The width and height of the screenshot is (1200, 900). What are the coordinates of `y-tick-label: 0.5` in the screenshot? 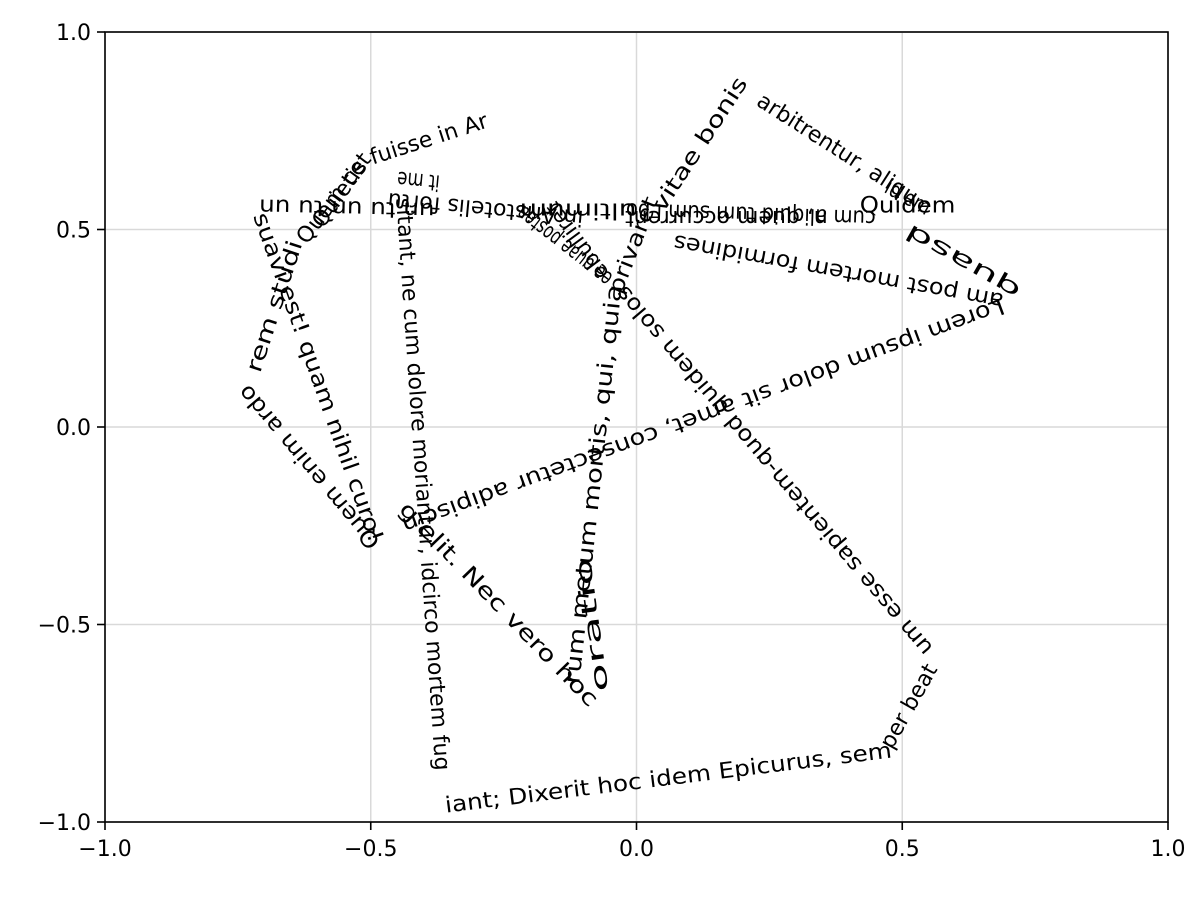 It's located at (73, 231).